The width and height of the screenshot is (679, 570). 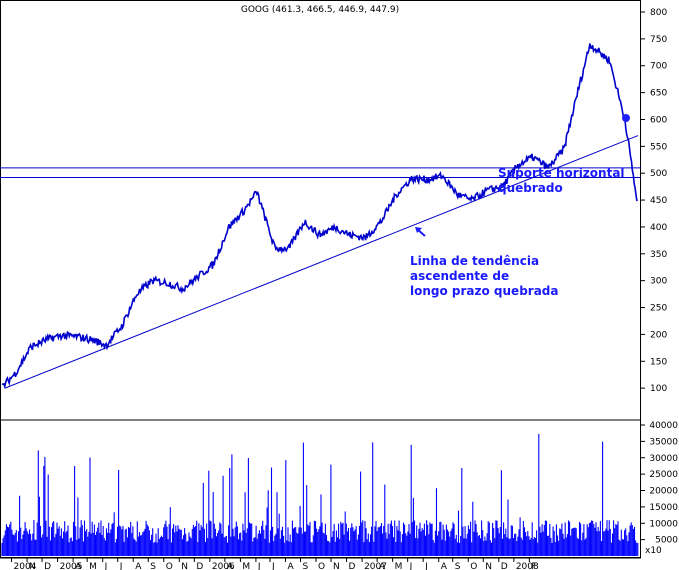 What do you see at coordinates (474, 261) in the screenshot?
I see `annotation-text: Linha de tendência` at bounding box center [474, 261].